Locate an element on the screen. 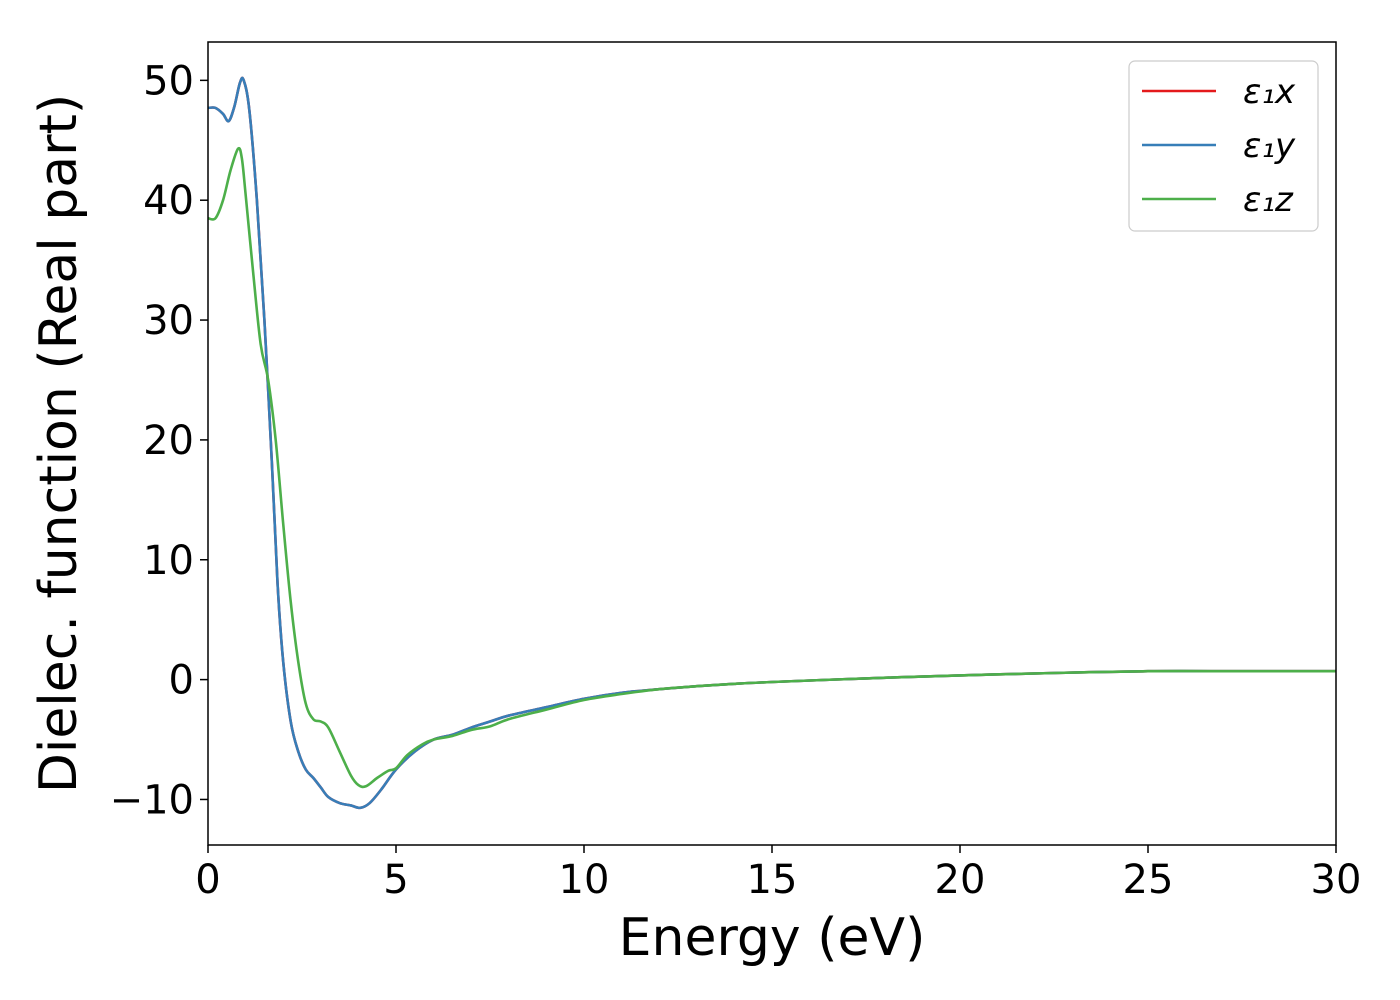  x-axis-ticks: 0 5 10 15 20 25 30 is located at coordinates (778, 874).